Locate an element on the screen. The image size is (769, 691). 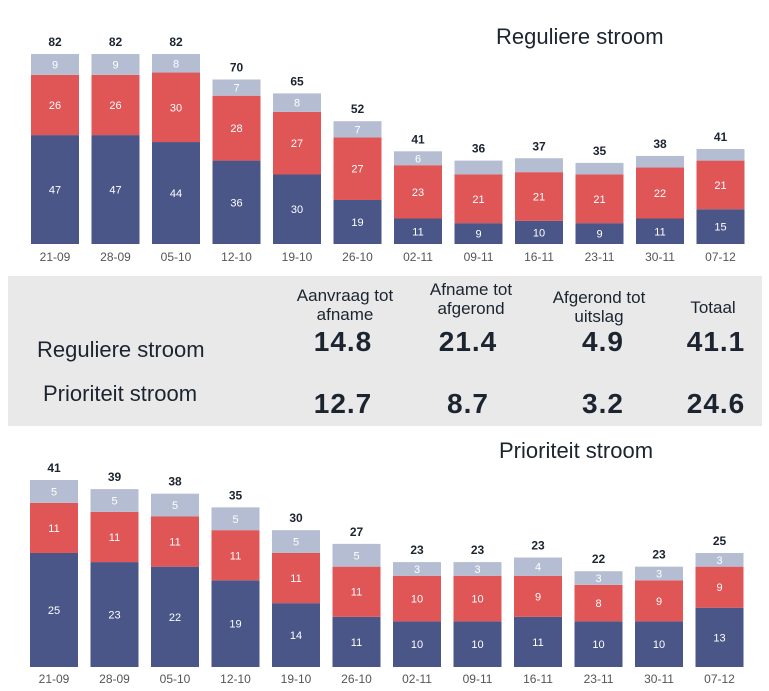
priority-total-label-21-09: 41 is located at coordinates (54, 468).